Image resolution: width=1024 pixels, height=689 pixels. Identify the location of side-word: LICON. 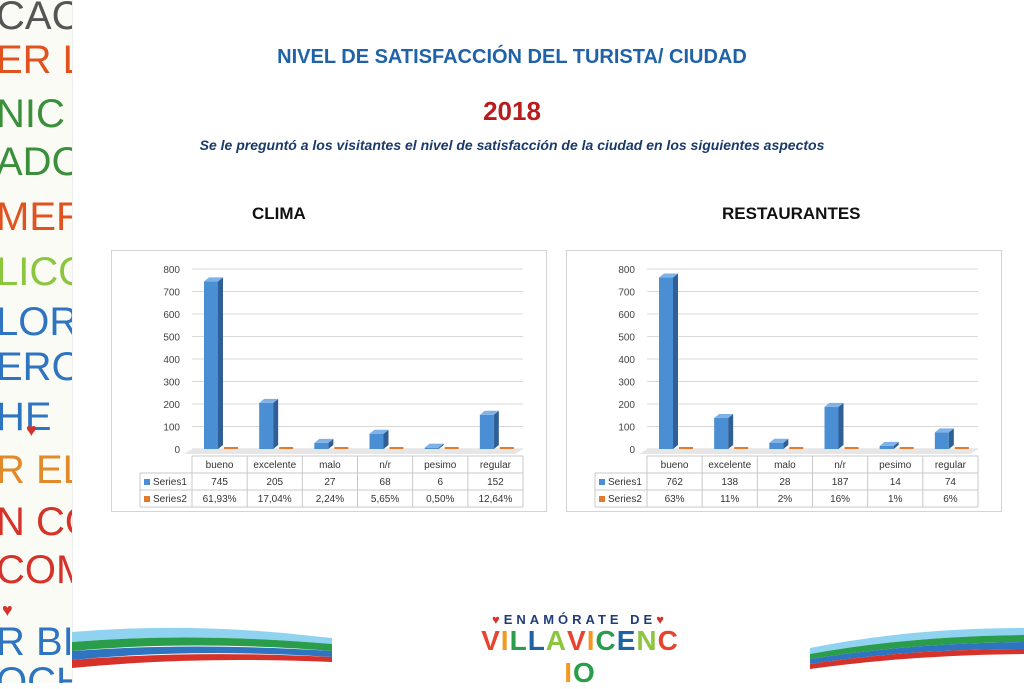
(36, 272).